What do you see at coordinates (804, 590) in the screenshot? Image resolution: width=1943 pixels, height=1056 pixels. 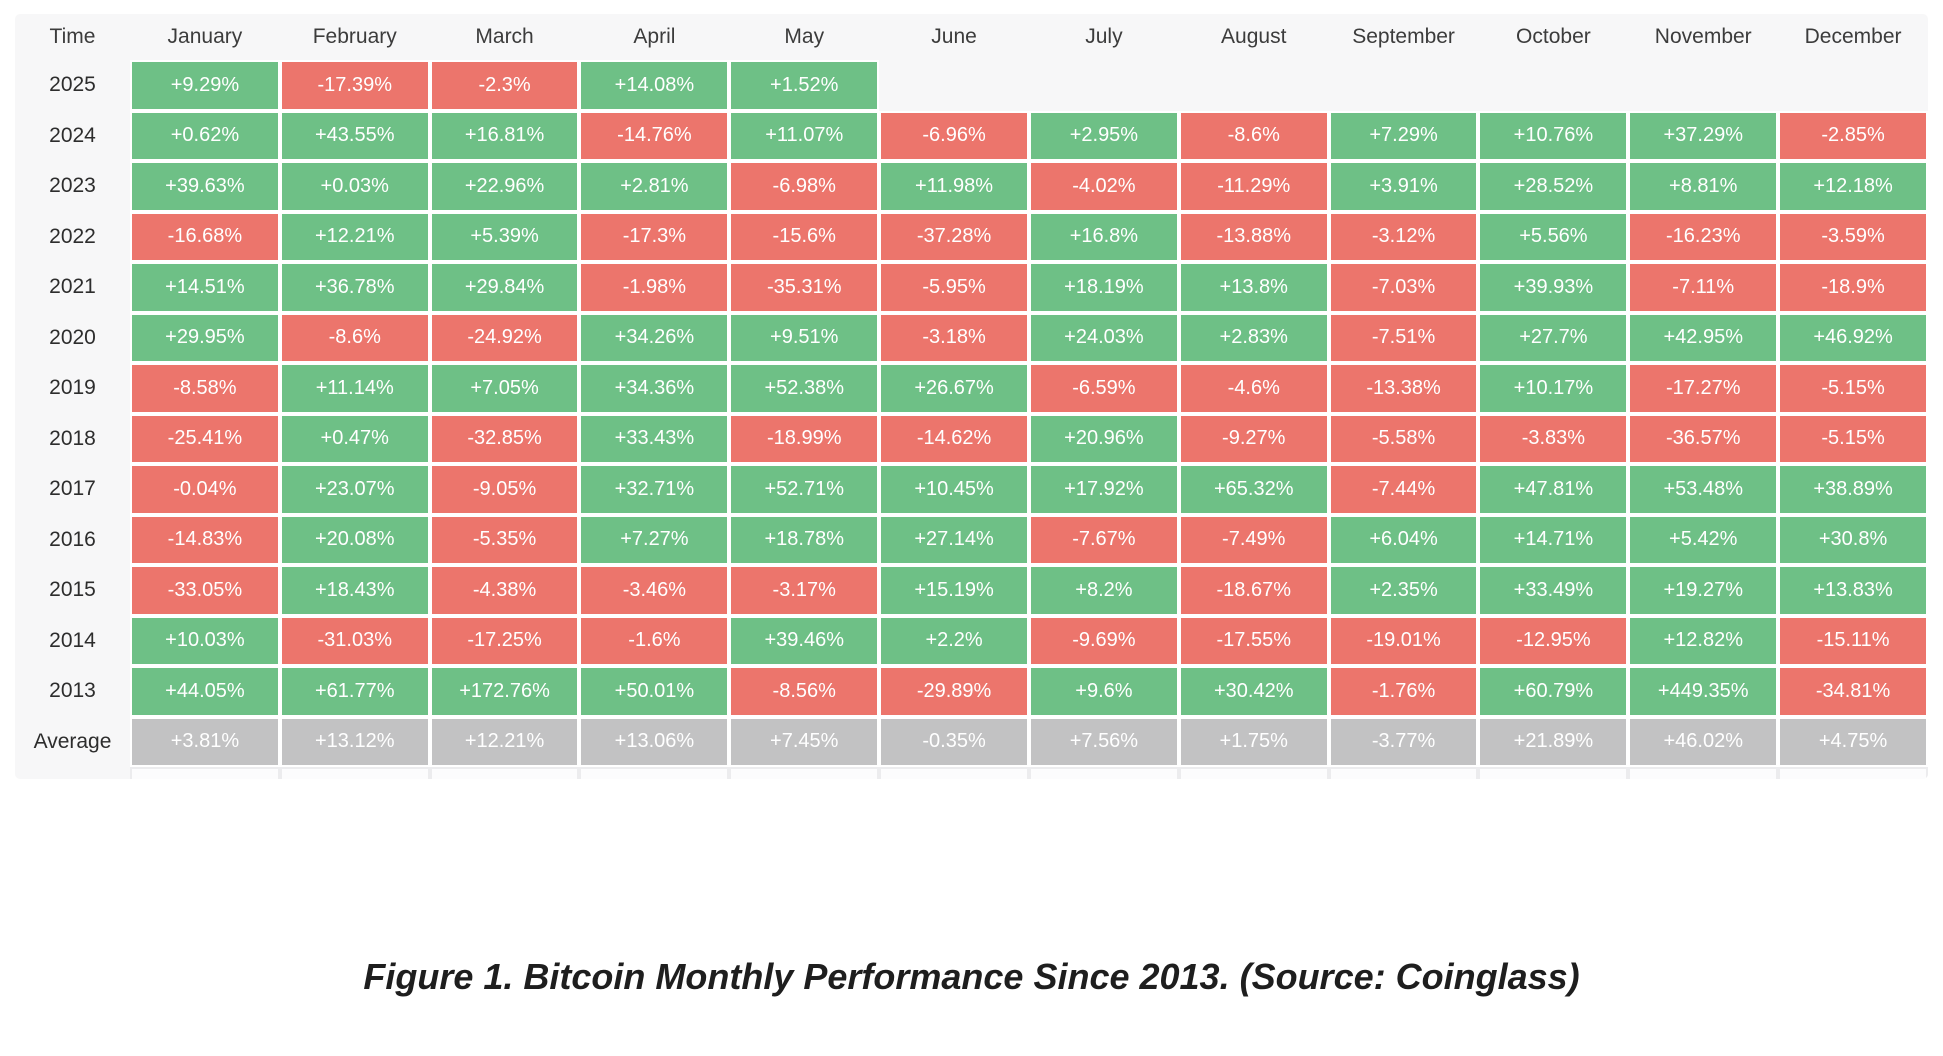 I see `month-cell: -3.17%` at bounding box center [804, 590].